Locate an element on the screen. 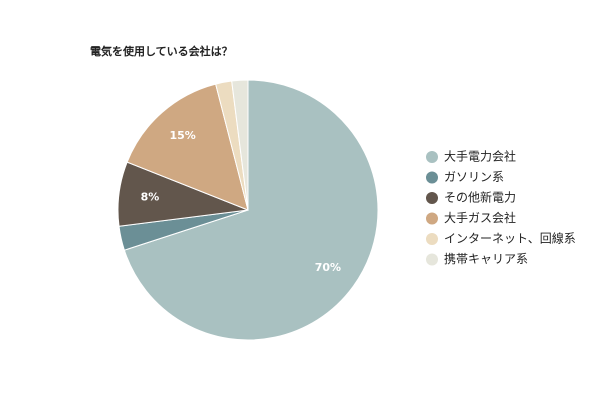  legend-label: インターネット、回線系 is located at coordinates (510, 238).